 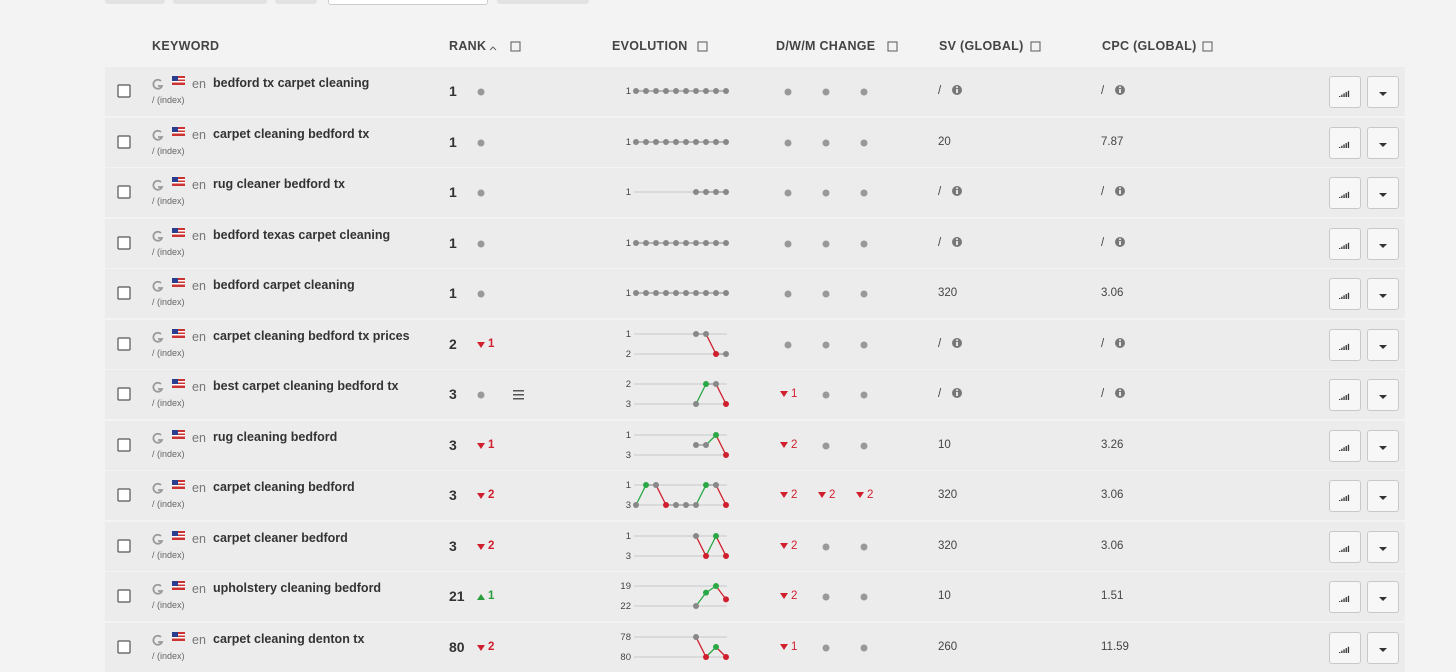 What do you see at coordinates (491, 444) in the screenshot?
I see `rank-change: 1` at bounding box center [491, 444].